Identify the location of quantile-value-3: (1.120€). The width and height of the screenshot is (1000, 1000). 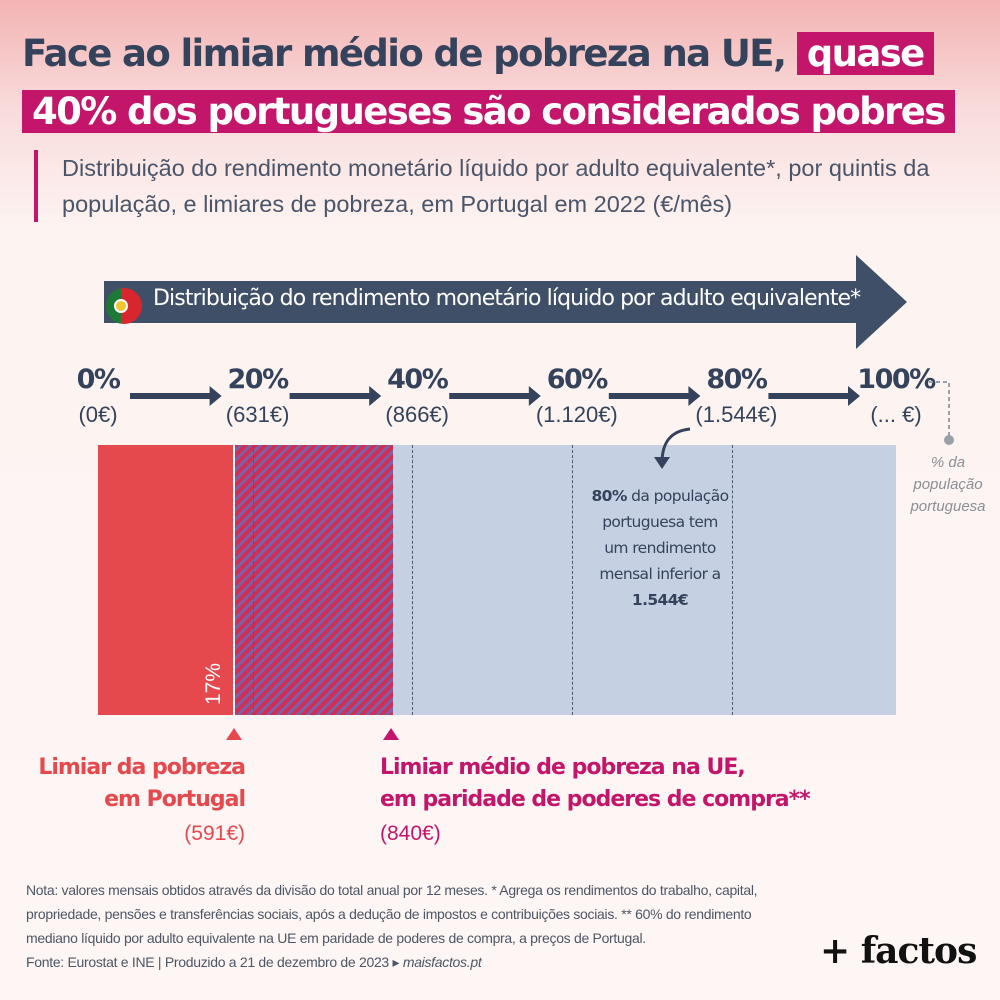
(576, 414).